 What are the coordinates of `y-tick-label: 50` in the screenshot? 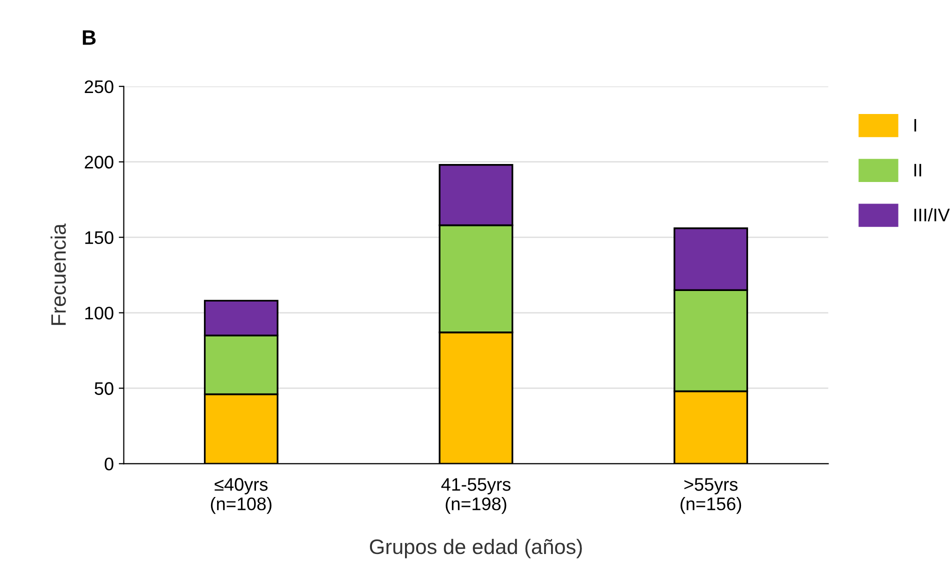 It's located at (104, 388).